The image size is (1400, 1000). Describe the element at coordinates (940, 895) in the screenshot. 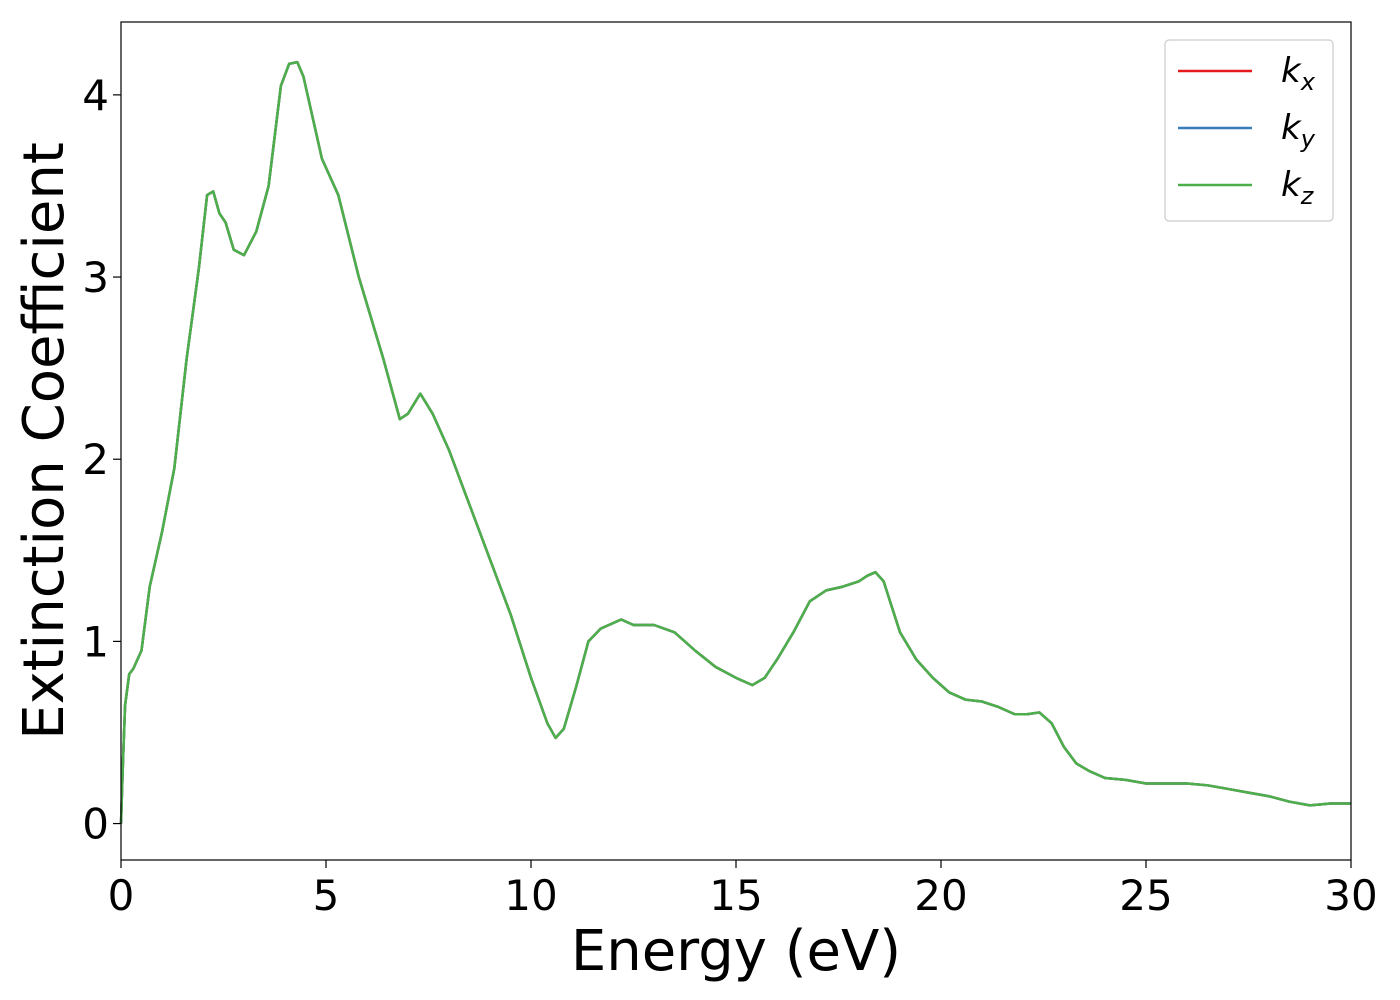

I see `x-tick-label: 20` at that location.